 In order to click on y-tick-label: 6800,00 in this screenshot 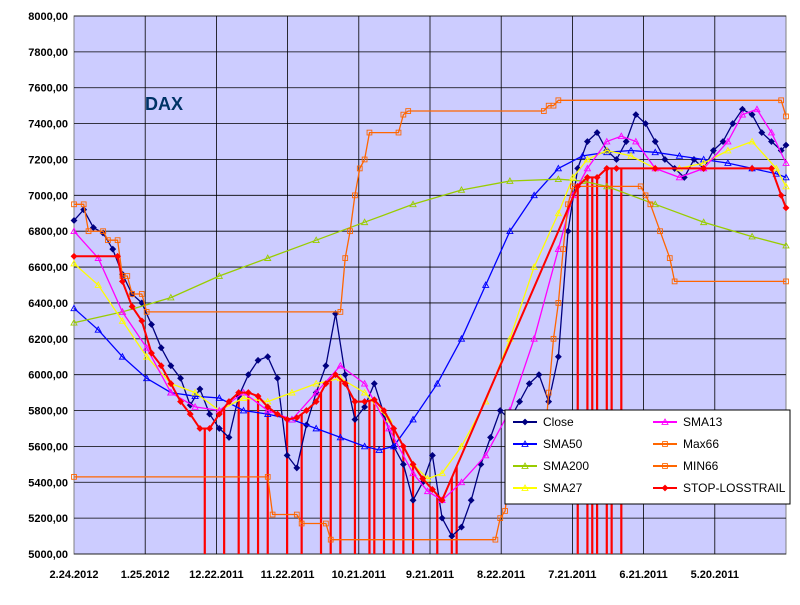, I will do `click(48, 232)`.